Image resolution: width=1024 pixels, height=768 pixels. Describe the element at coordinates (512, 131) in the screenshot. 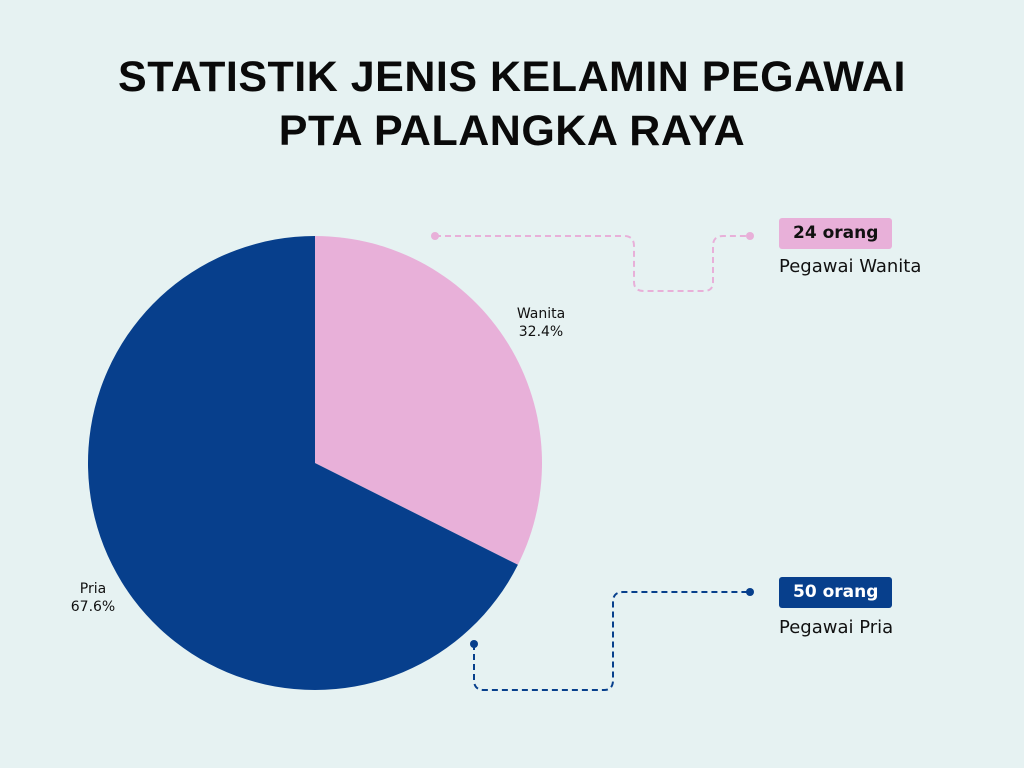

I see `title-line-2: PTA PALANGKA RAYA` at that location.